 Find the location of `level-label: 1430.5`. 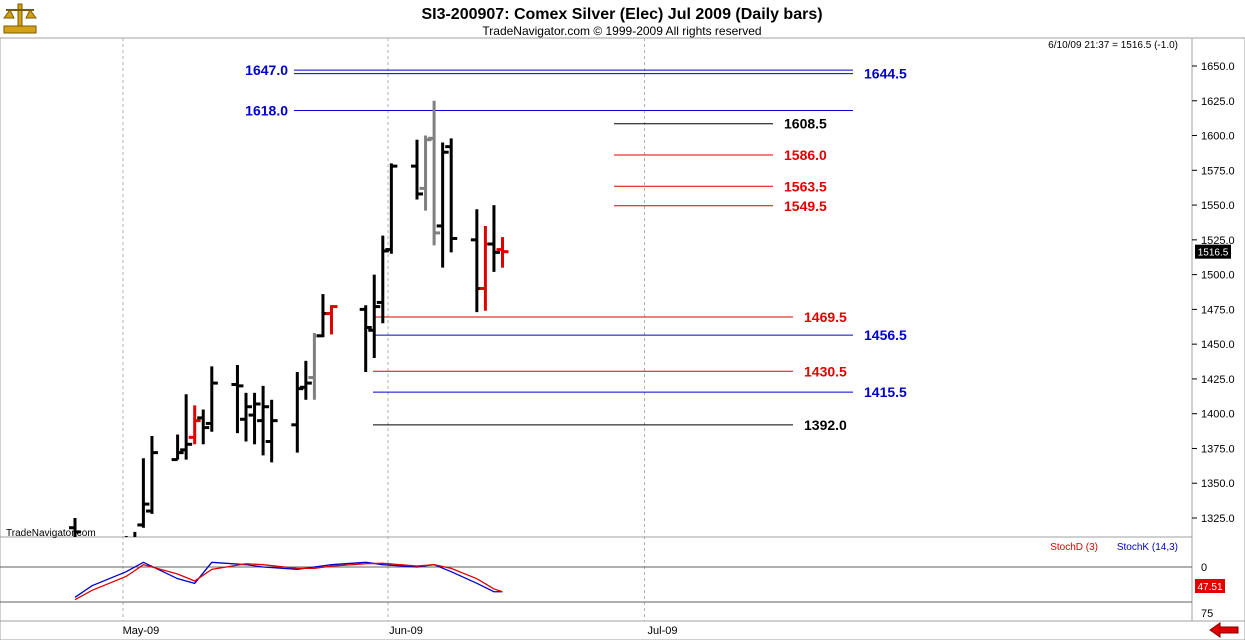

level-label: 1430.5 is located at coordinates (825, 371).